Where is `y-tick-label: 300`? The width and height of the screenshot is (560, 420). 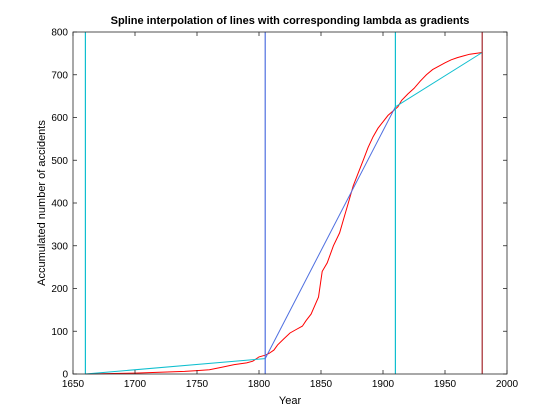
y-tick-label: 300 is located at coordinates (59, 246).